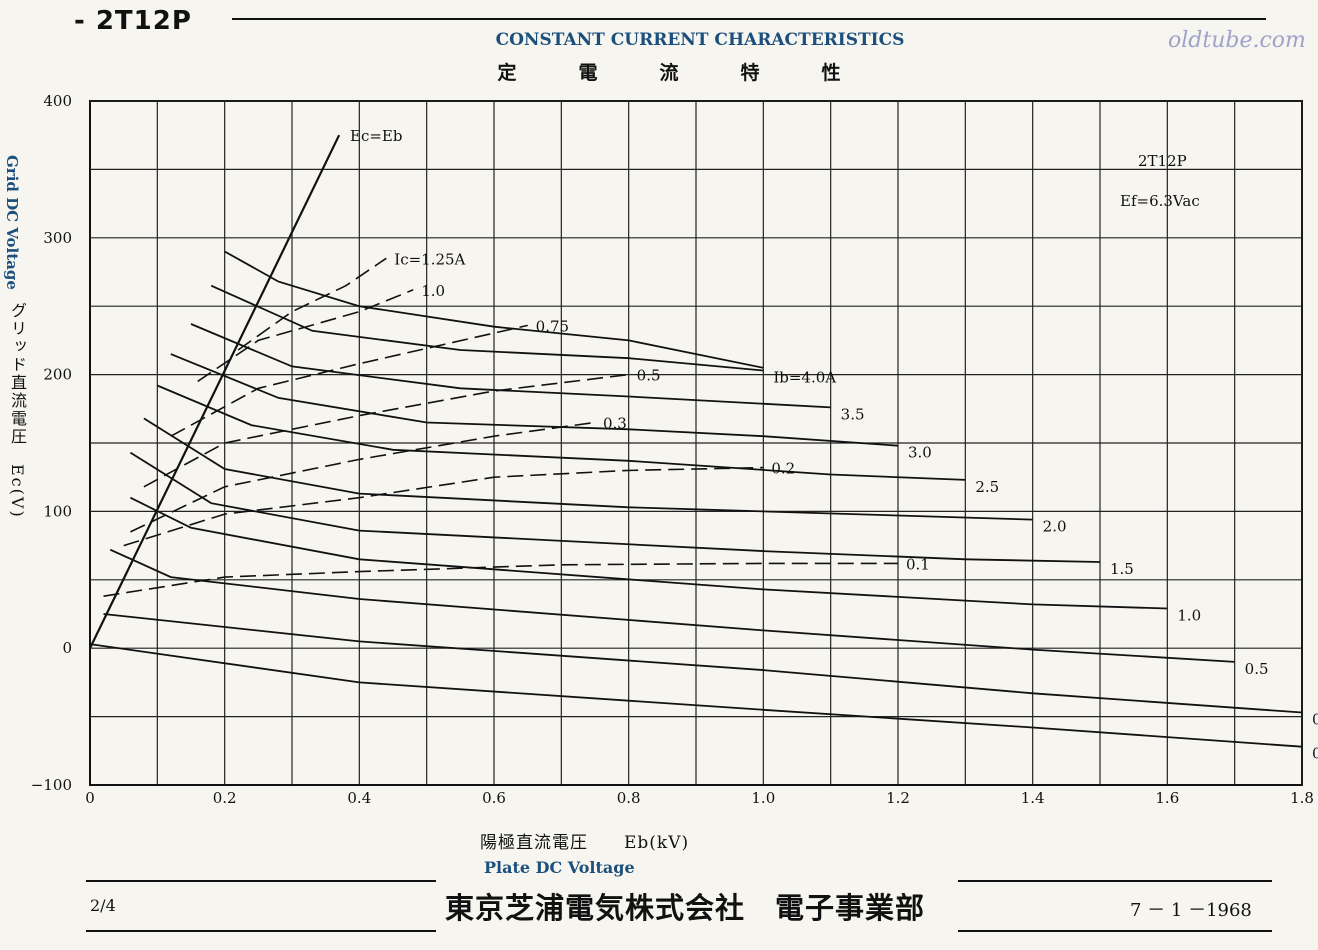 This screenshot has width=1318, height=950. What do you see at coordinates (90, 798) in the screenshot?
I see `x-tick-label: 0` at bounding box center [90, 798].